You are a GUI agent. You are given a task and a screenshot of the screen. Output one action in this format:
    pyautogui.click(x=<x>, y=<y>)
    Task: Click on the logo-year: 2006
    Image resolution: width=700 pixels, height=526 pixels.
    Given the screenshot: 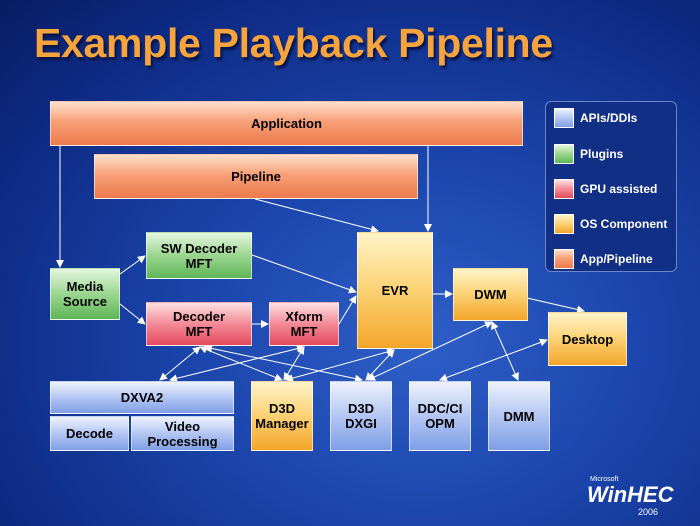 What is the action you would take?
    pyautogui.click(x=648, y=512)
    